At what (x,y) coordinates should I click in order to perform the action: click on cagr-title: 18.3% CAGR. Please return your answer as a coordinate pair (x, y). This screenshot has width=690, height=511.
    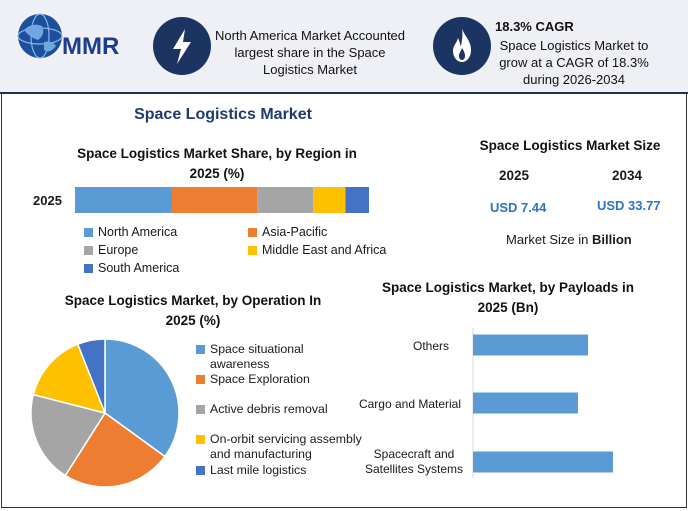
    Looking at the image, I should click on (534, 26).